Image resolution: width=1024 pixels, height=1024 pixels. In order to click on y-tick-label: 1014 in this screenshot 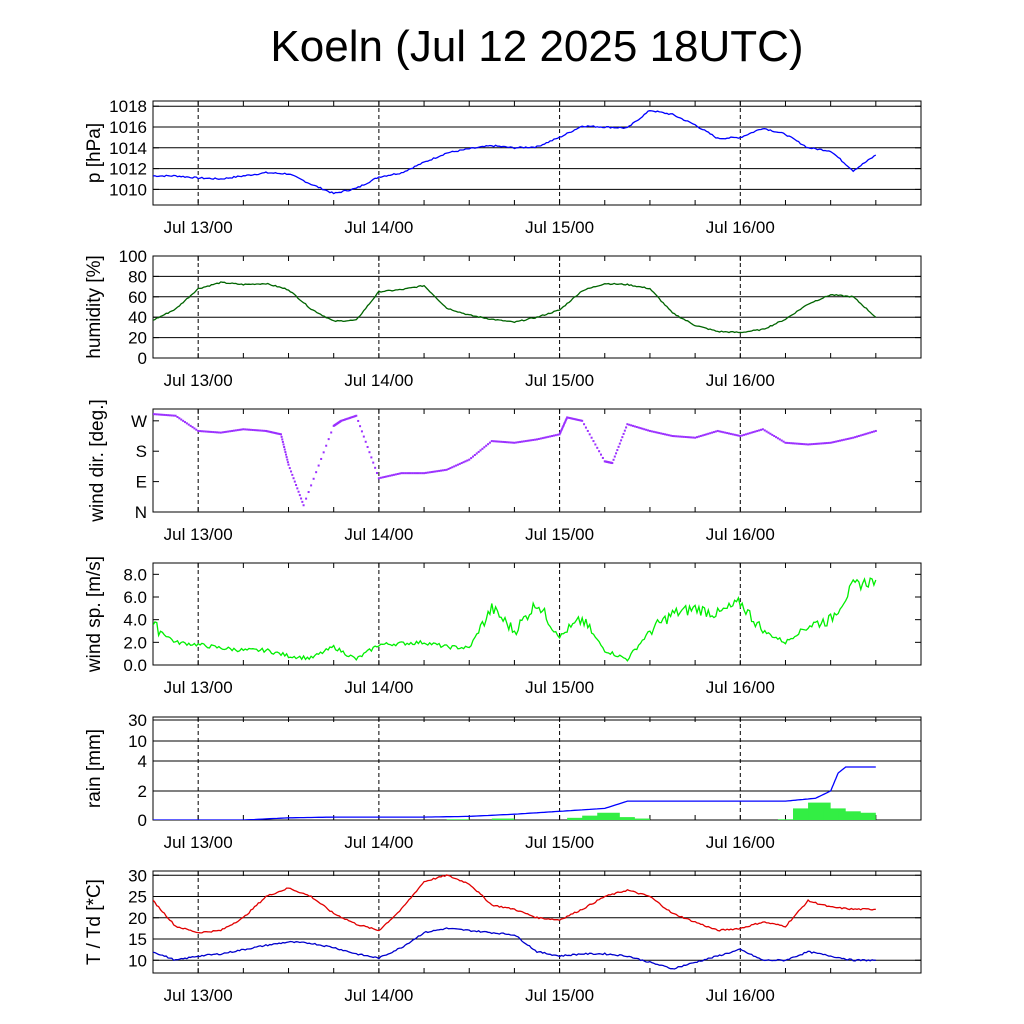, I will do `click(128, 148)`.